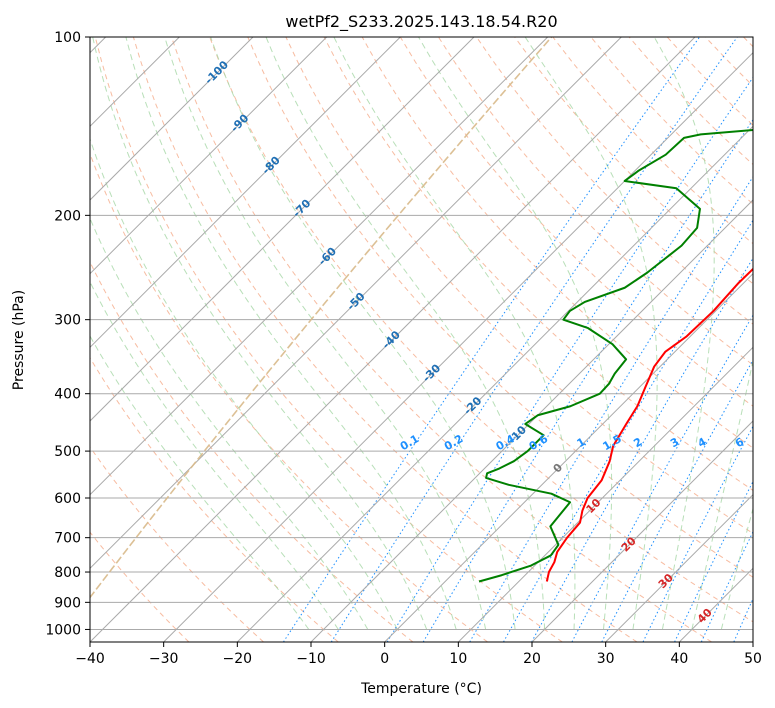  What do you see at coordinates (67, 499) in the screenshot?
I see `y-tick-label: 600` at bounding box center [67, 499].